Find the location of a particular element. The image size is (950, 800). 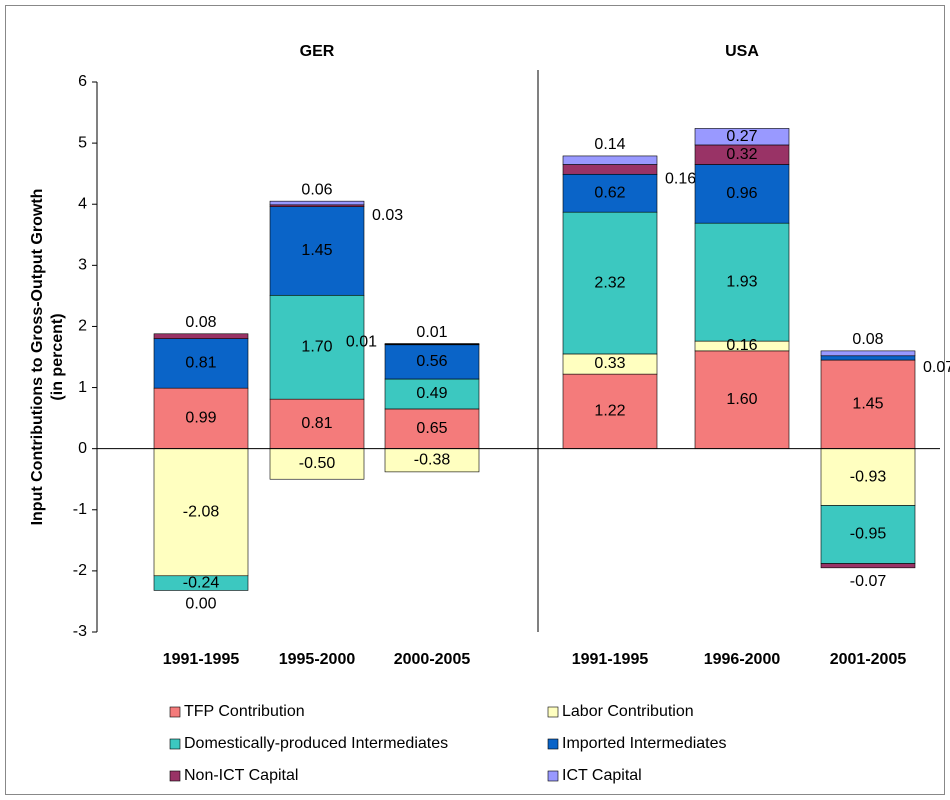

legend-label: Non-ICT Capital is located at coordinates (241, 775).